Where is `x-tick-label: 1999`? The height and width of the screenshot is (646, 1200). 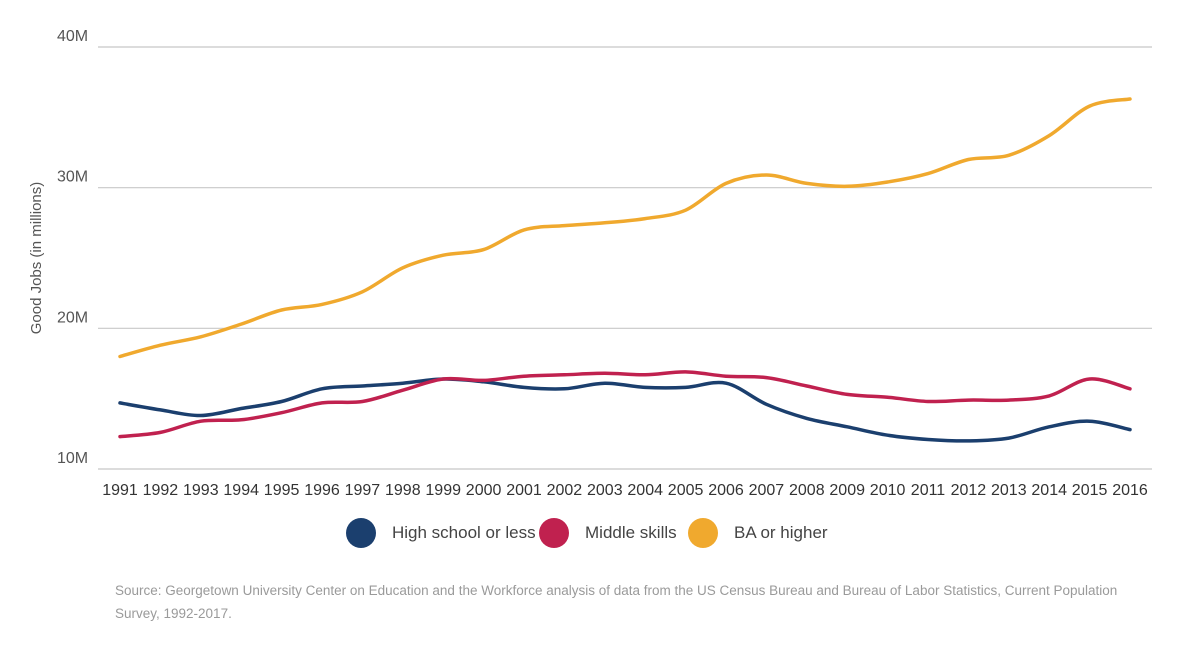
x-tick-label: 1999 is located at coordinates (443, 490).